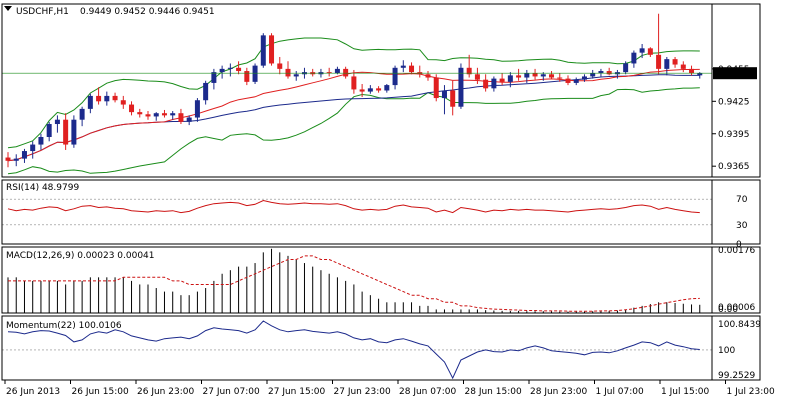 This screenshot has height=400, width=800. I want to click on momentum-ytick-label: 99.2529, so click(736, 376).